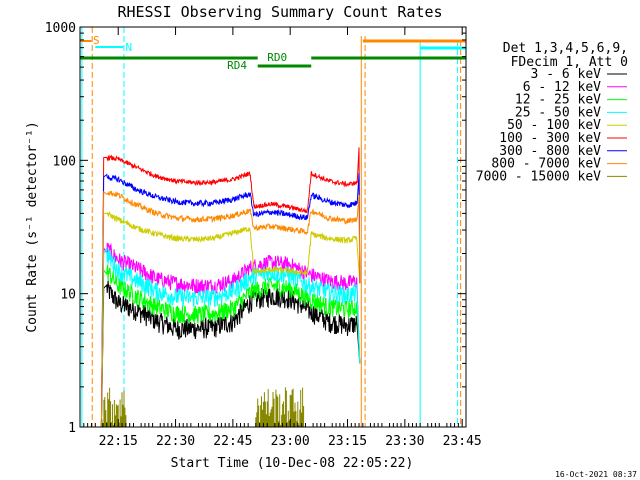 The image size is (640, 480). I want to click on legend-entry-label: 25 - 50 keV, so click(558, 112).